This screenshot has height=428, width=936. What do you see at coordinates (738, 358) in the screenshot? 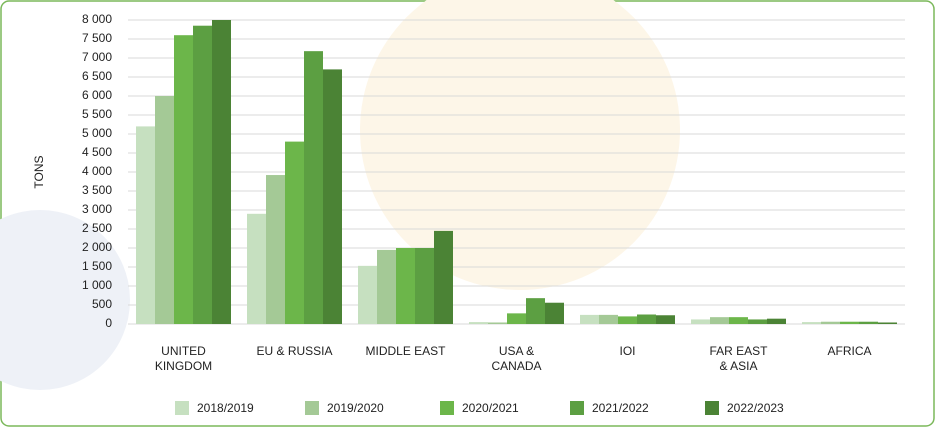
I see `x-tick-label: FAR EAST & ASIA` at bounding box center [738, 358].